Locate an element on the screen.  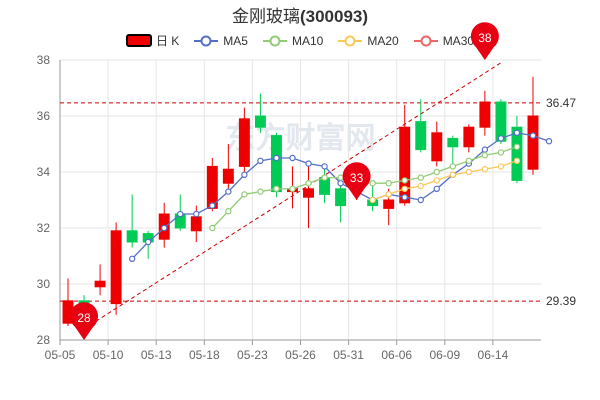
legend-label: 日 K is located at coordinates (167, 41).